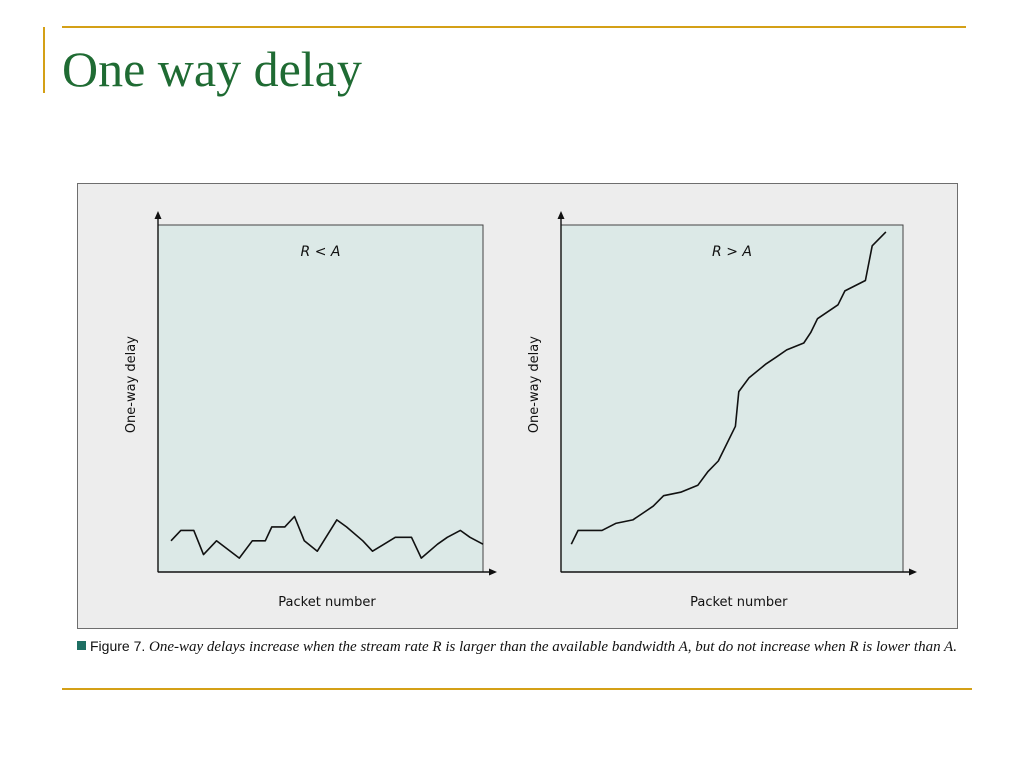 This screenshot has width=1024, height=768. What do you see at coordinates (321, 252) in the screenshot?
I see `chart-title: R < A` at bounding box center [321, 252].